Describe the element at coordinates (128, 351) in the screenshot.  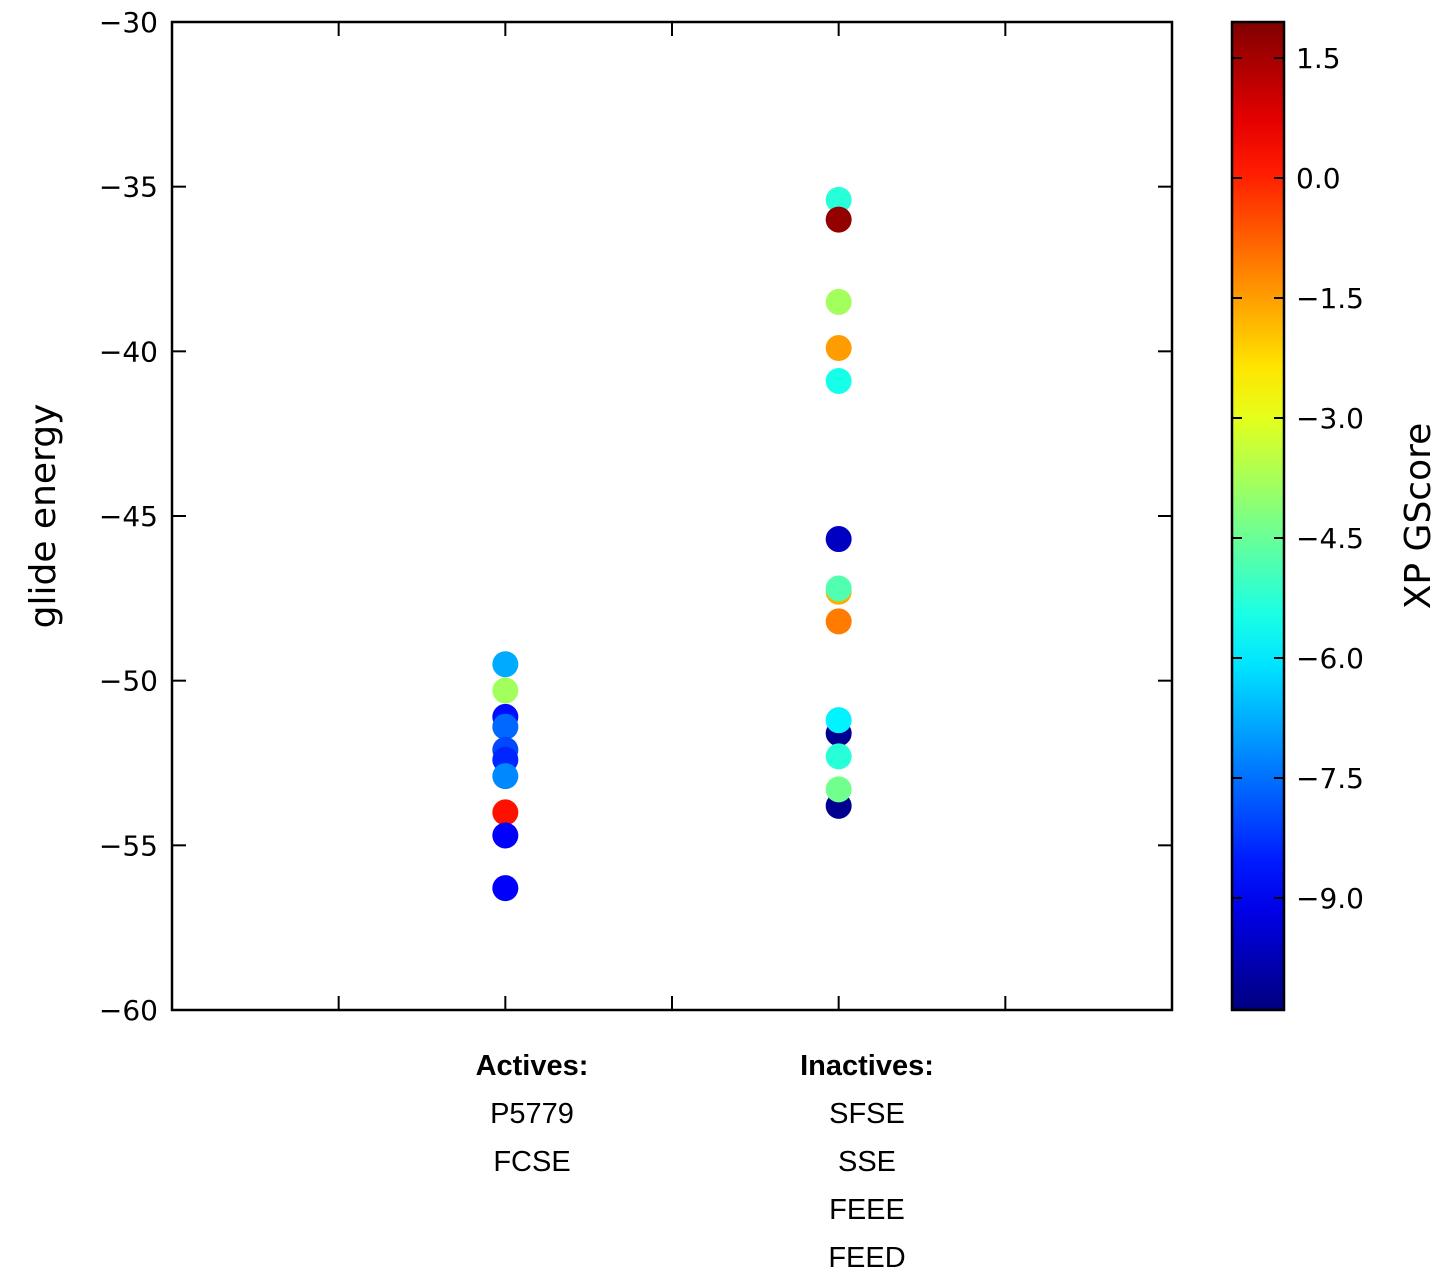
I see `y-tick-label: −40` at that location.